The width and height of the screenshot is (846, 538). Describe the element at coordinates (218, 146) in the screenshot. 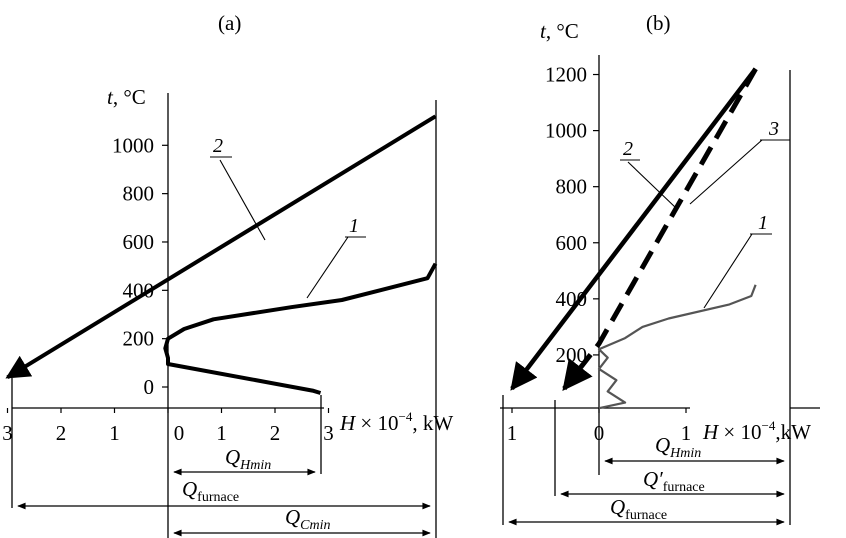

I see `panel-a-label-2: 2` at that location.